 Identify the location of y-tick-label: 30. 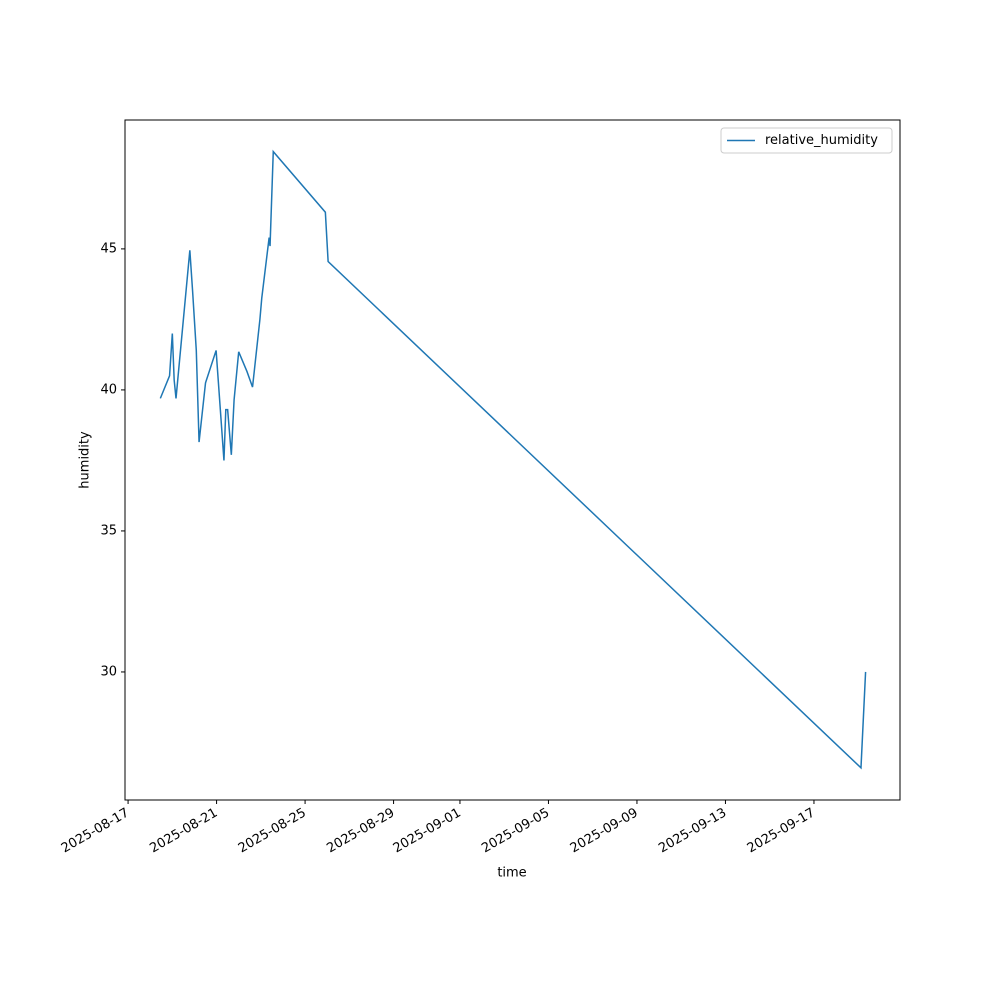
(108, 671).